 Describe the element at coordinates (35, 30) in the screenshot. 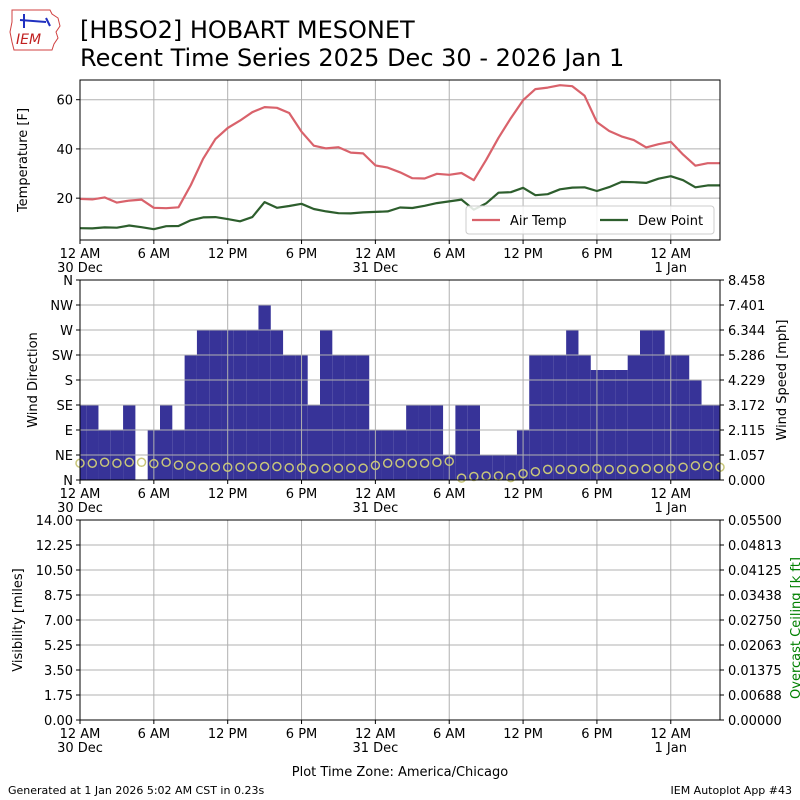

I see `iem-logo: IEM` at that location.